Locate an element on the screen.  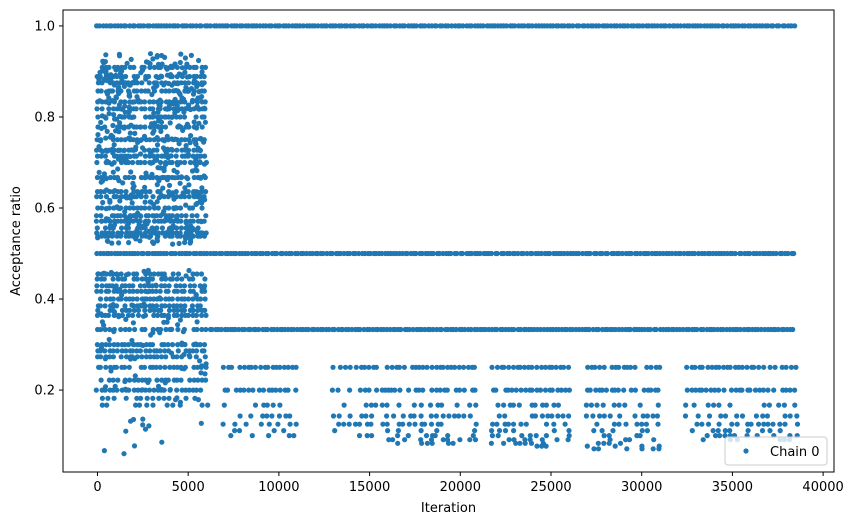
x-tick-label: 20000 is located at coordinates (460, 487).